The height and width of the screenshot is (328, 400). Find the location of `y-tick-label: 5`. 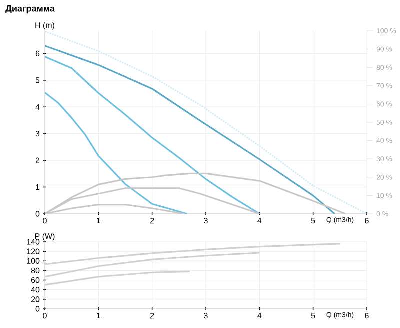

y-tick-label: 5 is located at coordinates (38, 81).